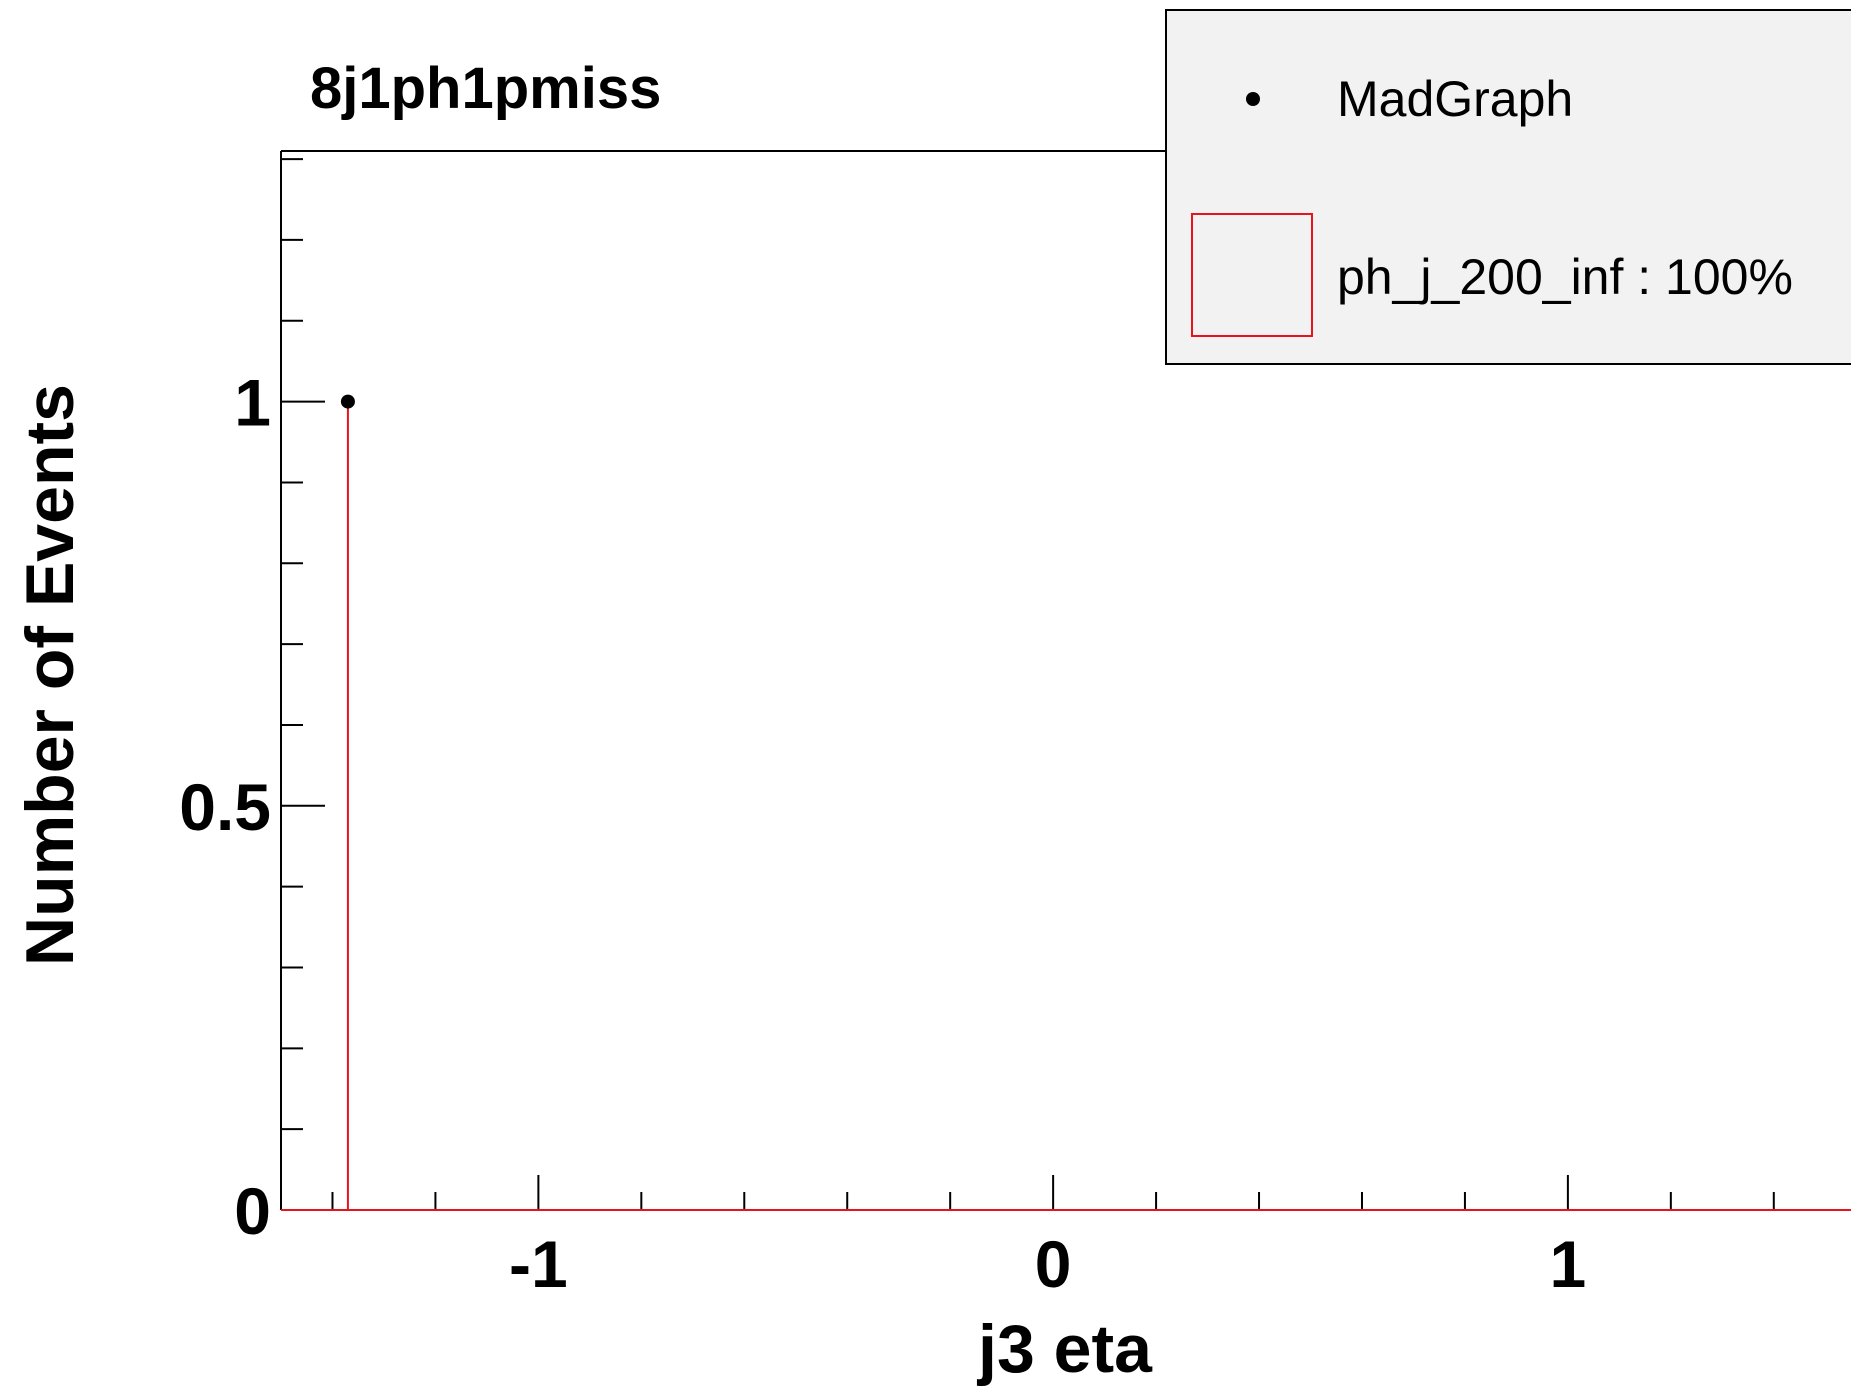  What do you see at coordinates (1252, 275) in the screenshot?
I see `legend-marker-ph-j-200-inf` at bounding box center [1252, 275].